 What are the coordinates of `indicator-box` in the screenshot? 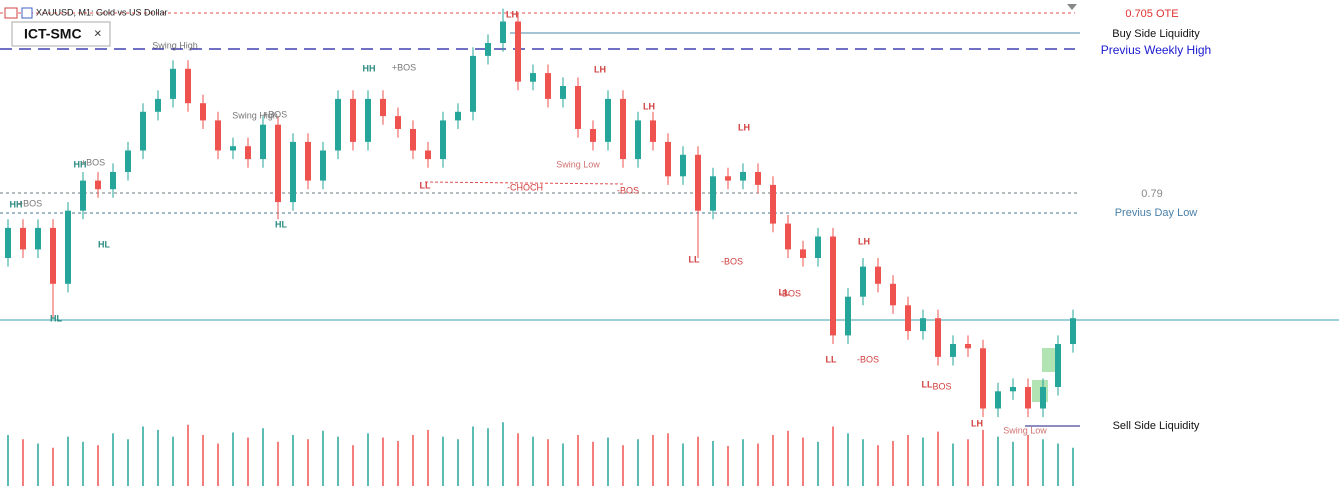 It's located at (61, 34).